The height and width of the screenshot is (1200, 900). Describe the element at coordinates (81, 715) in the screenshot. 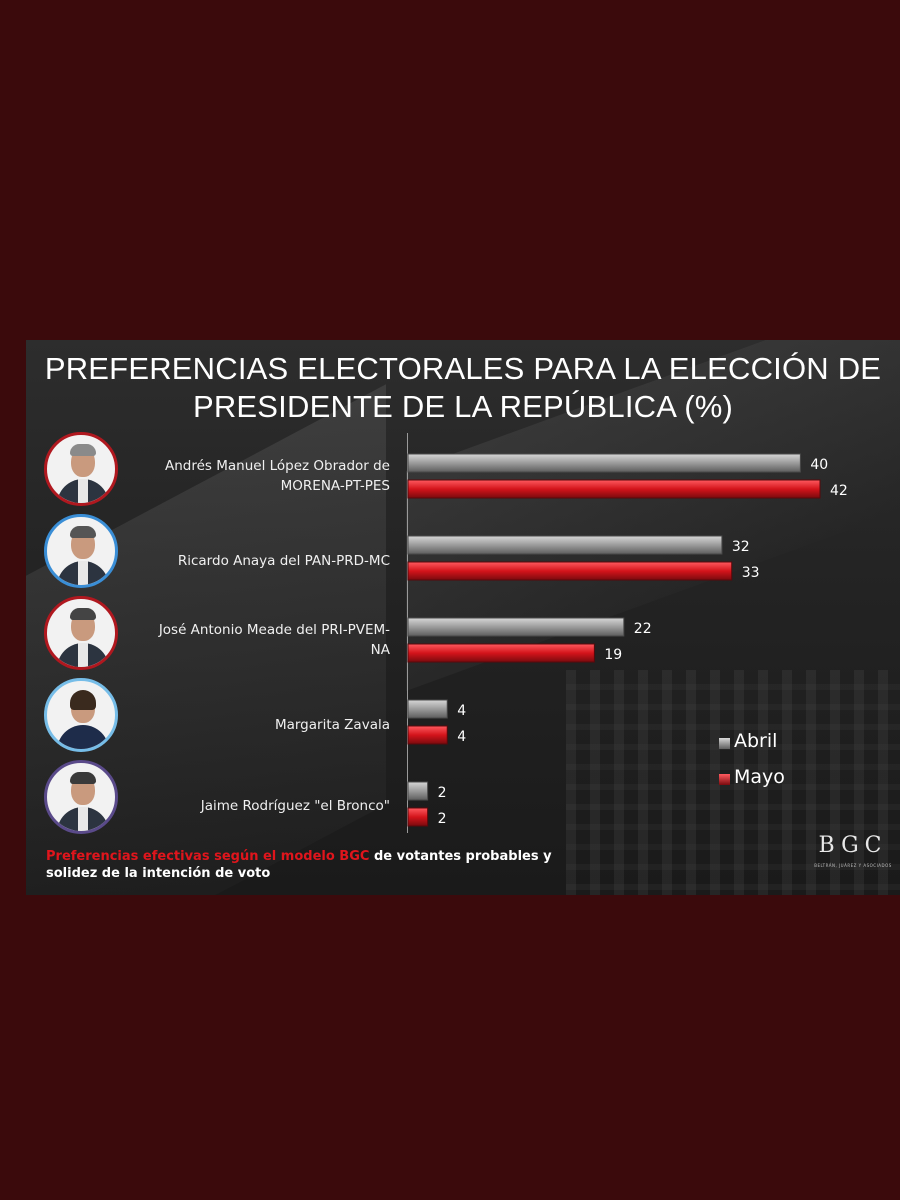

I see `candidate-photo-zavala` at that location.